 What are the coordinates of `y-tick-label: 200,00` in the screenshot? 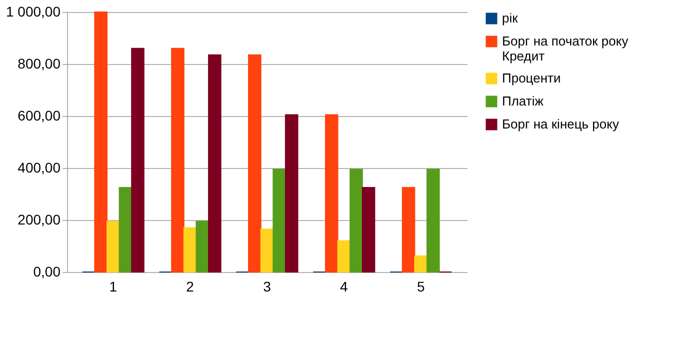 It's located at (39, 220).